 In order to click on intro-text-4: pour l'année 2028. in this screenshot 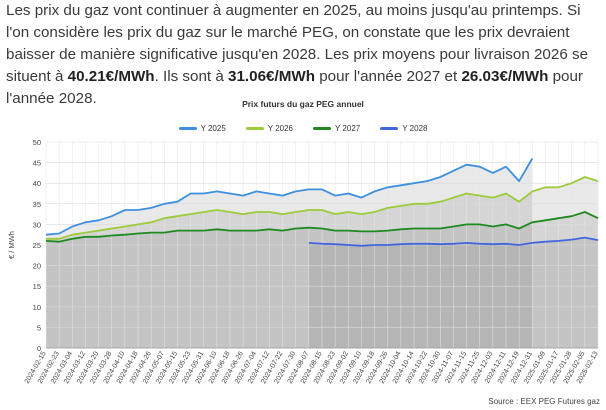, I will do `click(294, 87)`.